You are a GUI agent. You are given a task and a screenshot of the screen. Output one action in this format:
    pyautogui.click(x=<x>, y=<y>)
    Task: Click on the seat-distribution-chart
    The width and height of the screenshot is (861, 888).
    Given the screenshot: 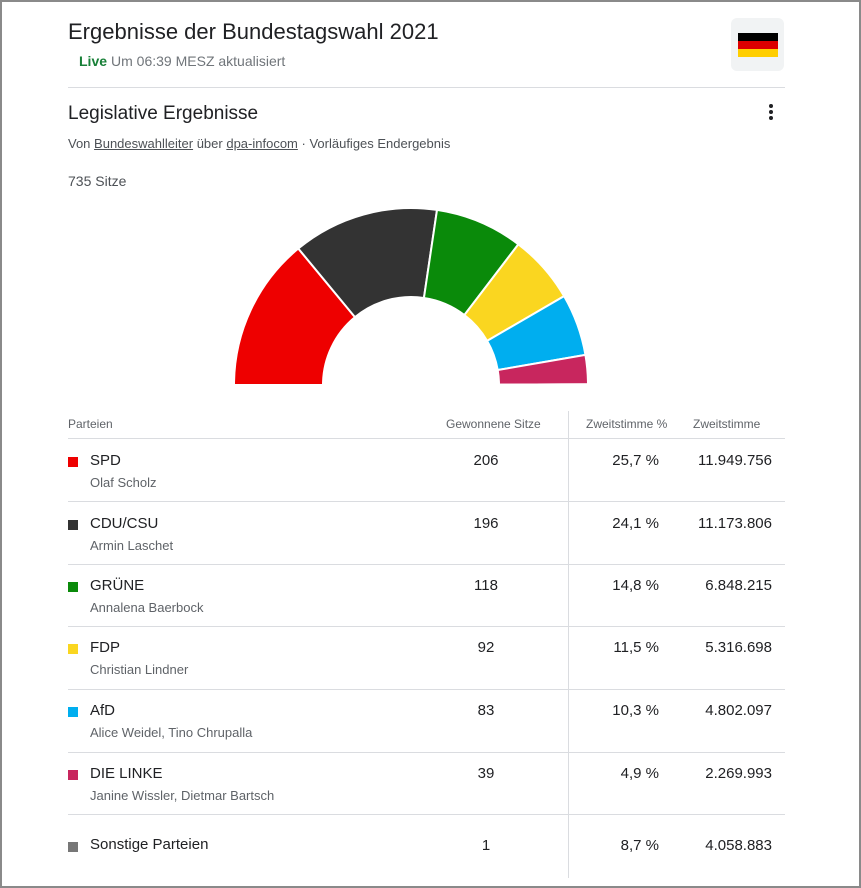 What is the action you would take?
    pyautogui.click(x=411, y=296)
    